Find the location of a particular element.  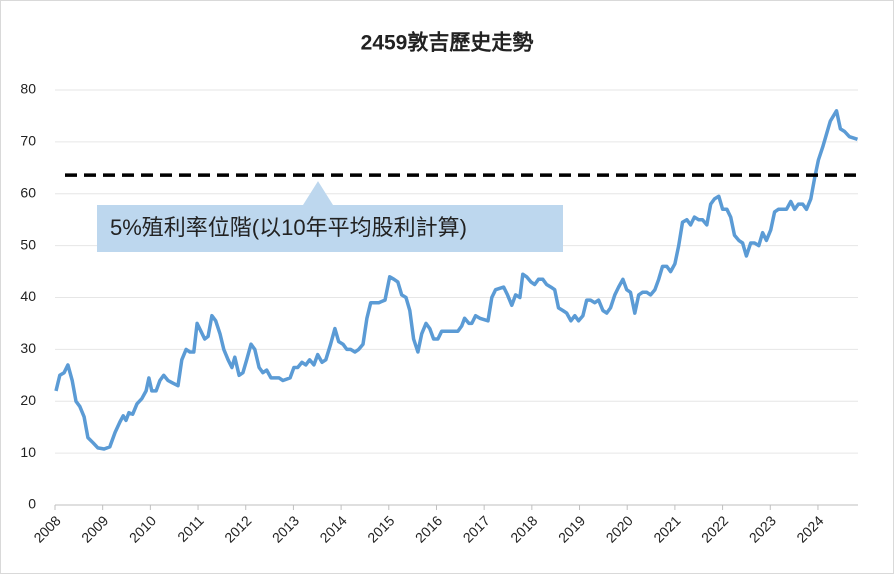

y-tick-label: 40 is located at coordinates (28, 296).